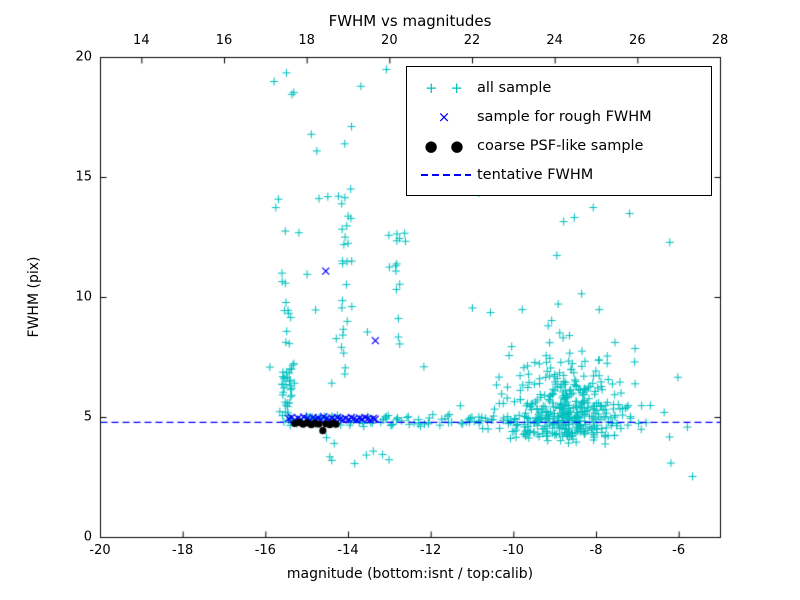  What do you see at coordinates (141, 40) in the screenshot?
I see `x-tick-label-top: 14` at bounding box center [141, 40].